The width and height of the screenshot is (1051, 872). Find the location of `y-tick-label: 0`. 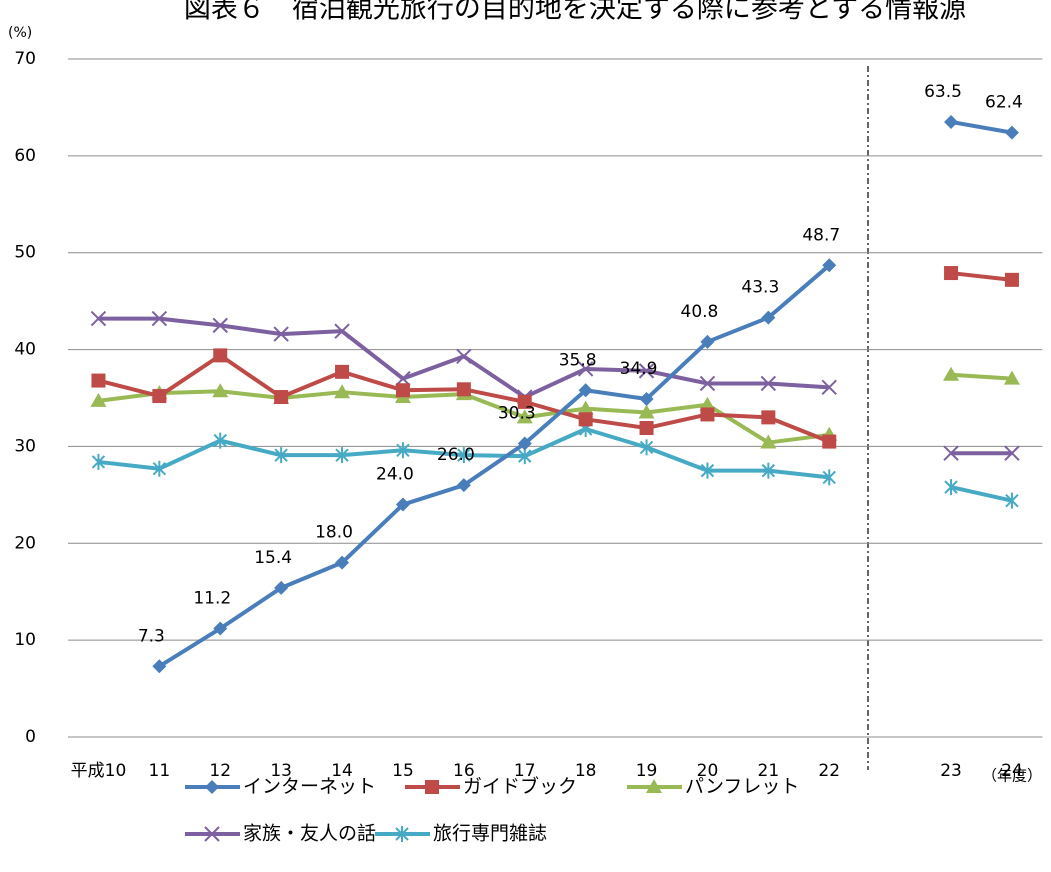

y-tick-label: 0 is located at coordinates (30, 737).